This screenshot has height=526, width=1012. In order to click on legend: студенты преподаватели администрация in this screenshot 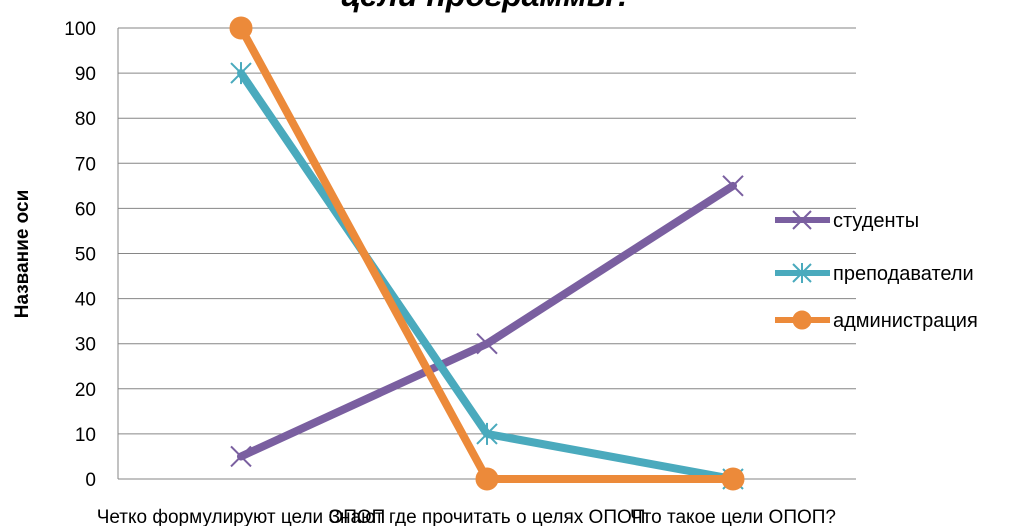, I will do `click(876, 271)`.